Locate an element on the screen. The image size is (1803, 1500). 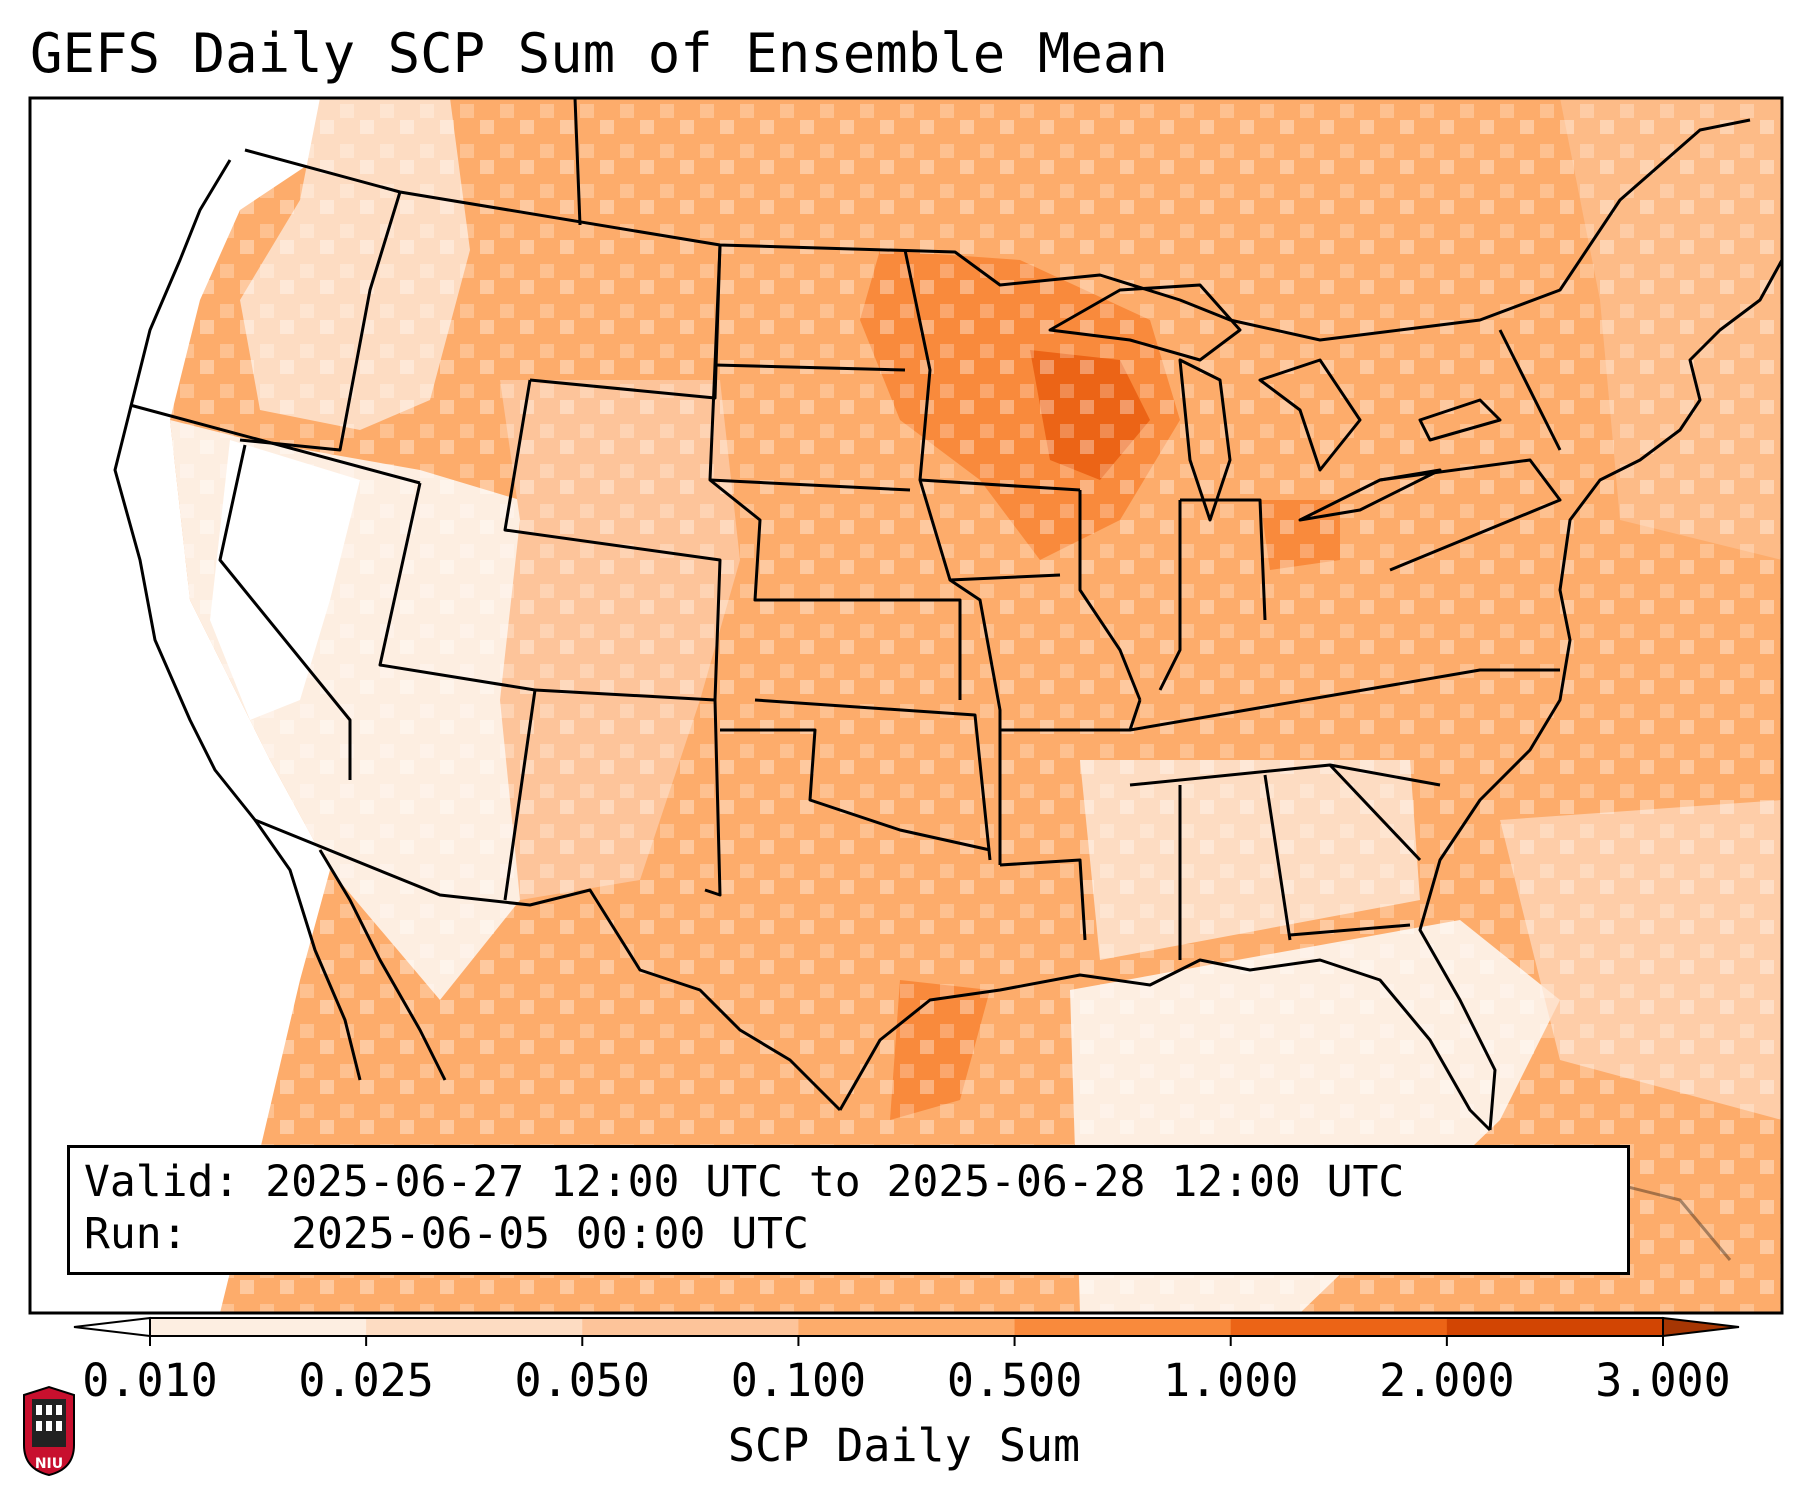
new-mexico-east is located at coordinates (713, 798).